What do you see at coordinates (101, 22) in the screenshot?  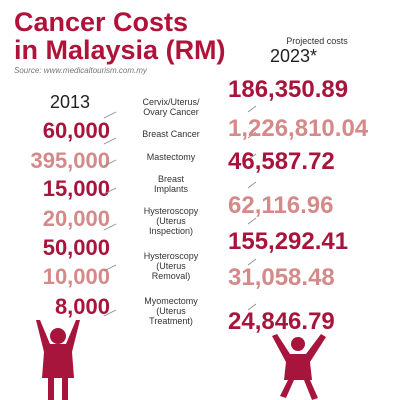 I see `title-line-1: Cancer Costs` at bounding box center [101, 22].